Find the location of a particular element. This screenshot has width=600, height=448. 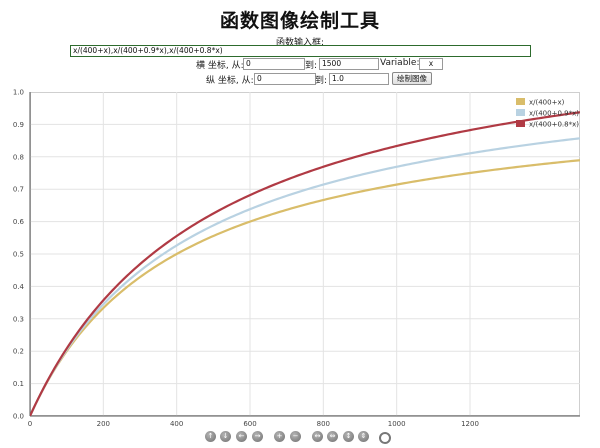

x-tick-label: 1200 is located at coordinates (470, 424).